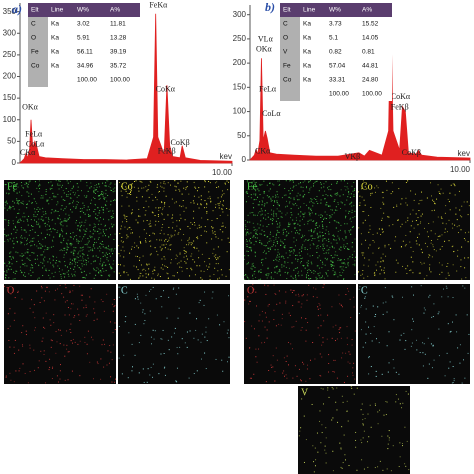 This screenshot has height=474, width=474. Describe the element at coordinates (226, 156) in the screenshot. I see `x-axis-label: kev` at that location.